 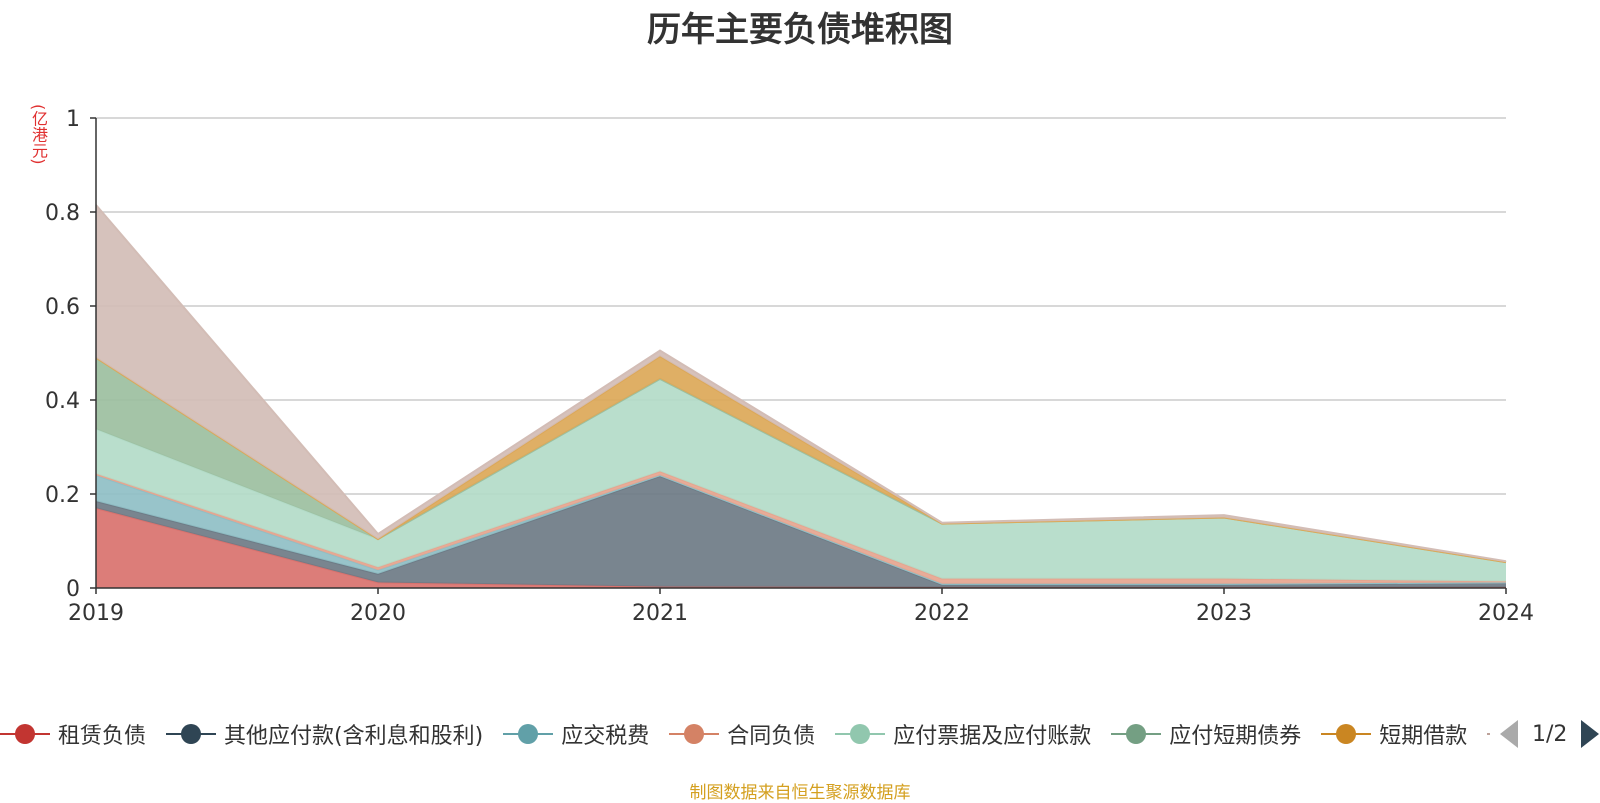 What do you see at coordinates (102, 736) in the screenshot?
I see `legend-label: 租赁负债` at bounding box center [102, 736].